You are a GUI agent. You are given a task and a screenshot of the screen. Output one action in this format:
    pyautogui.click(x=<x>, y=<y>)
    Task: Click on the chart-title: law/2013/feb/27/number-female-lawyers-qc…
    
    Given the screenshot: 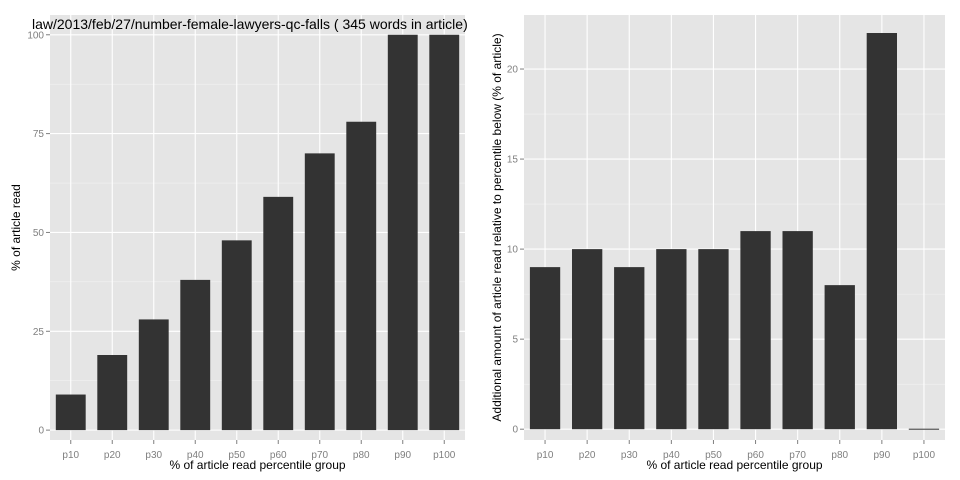 What is the action you would take?
    pyautogui.click(x=250, y=24)
    